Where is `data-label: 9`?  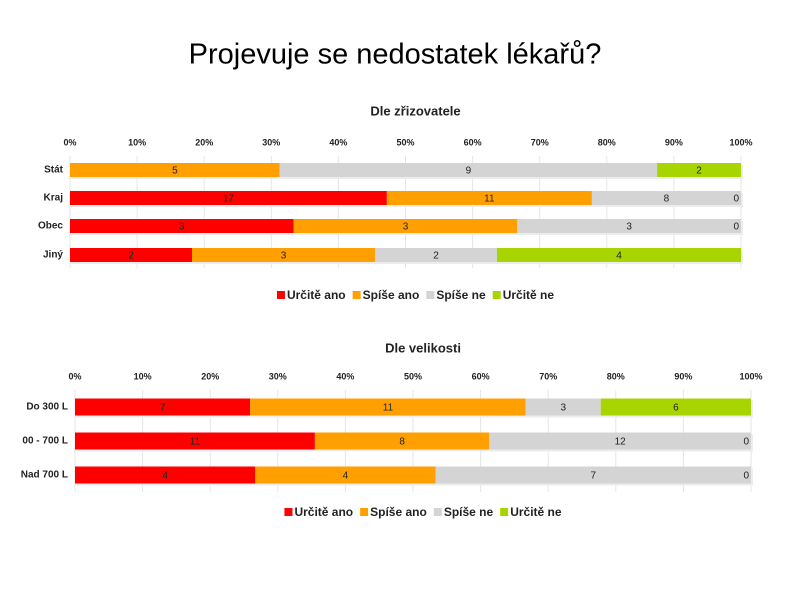 data-label: 9 is located at coordinates (469, 171).